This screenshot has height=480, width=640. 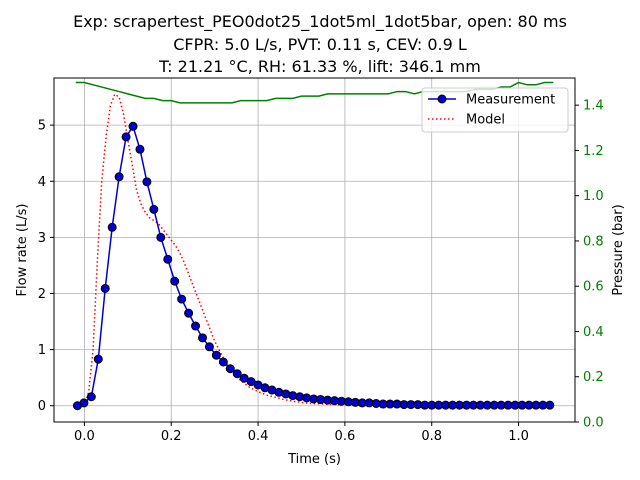 What do you see at coordinates (42, 182) in the screenshot?
I see `y-tick-label: 4` at bounding box center [42, 182].